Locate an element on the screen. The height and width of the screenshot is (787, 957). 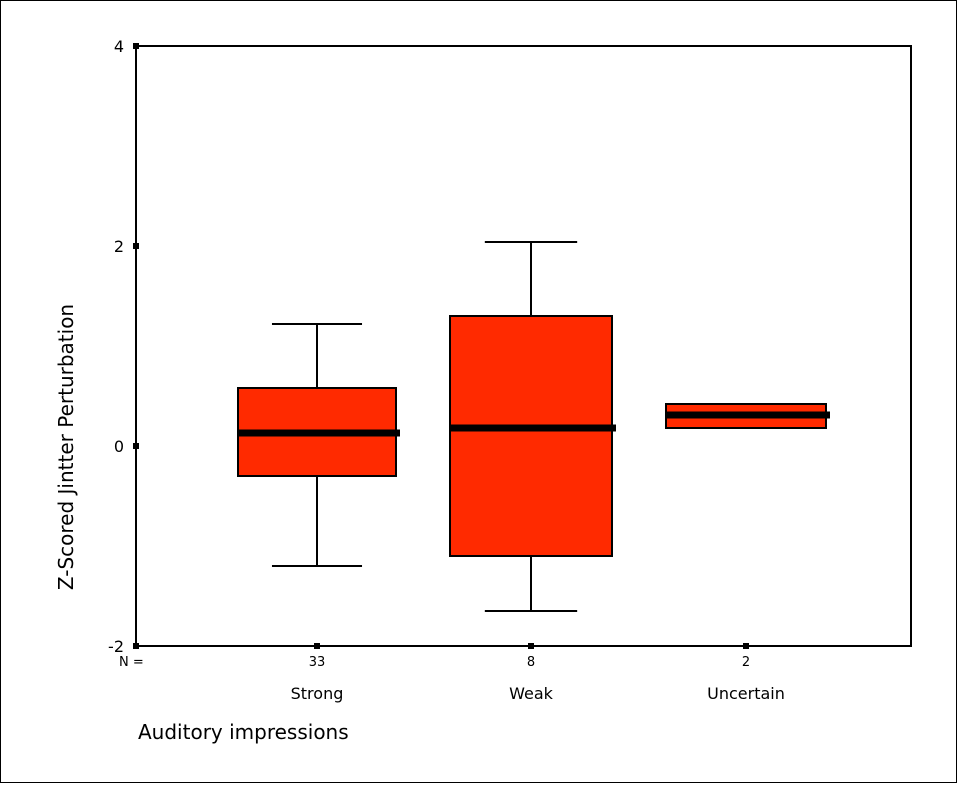
n-count: 8 is located at coordinates (531, 662).